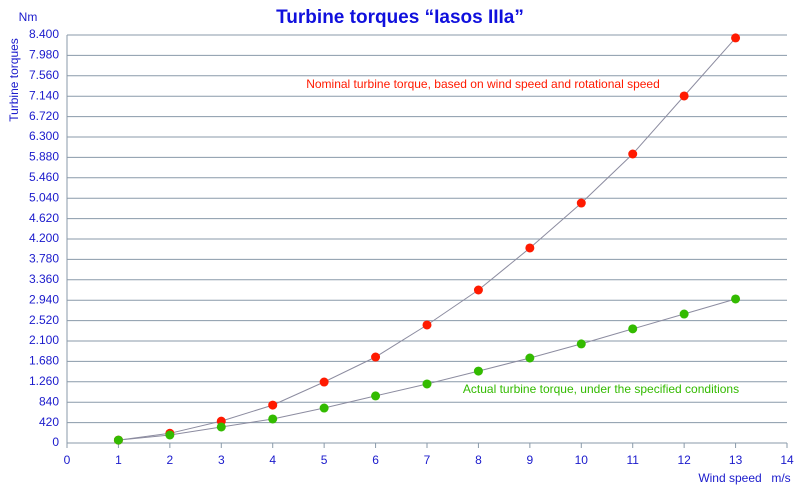 This screenshot has height=490, width=800. I want to click on y-tick-label: 4.200, so click(44, 238).